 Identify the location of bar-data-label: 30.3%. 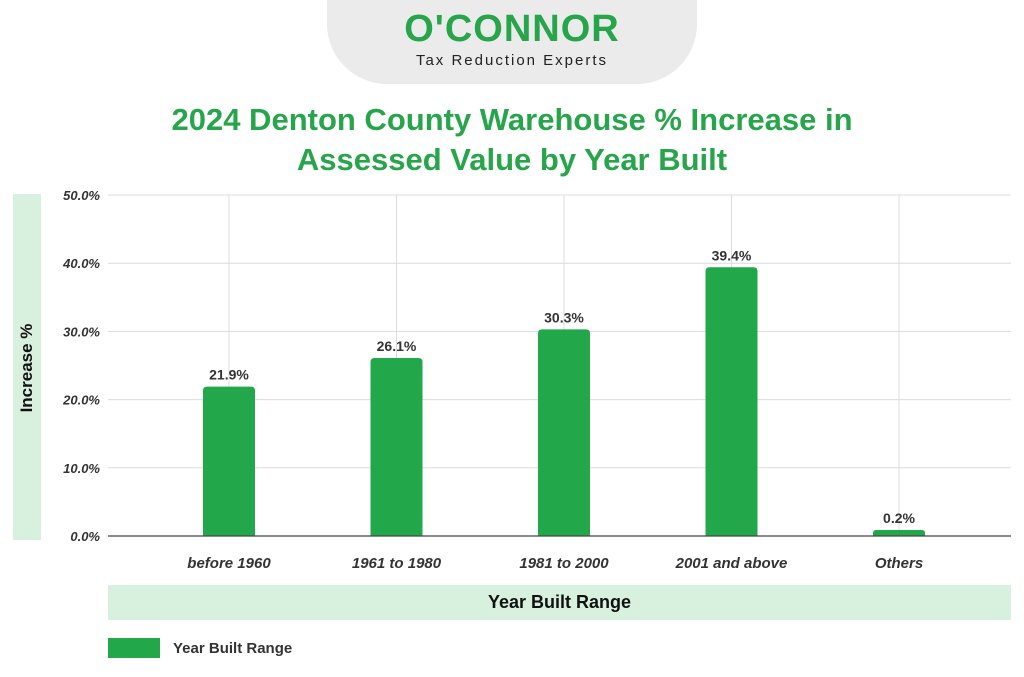
(564, 317).